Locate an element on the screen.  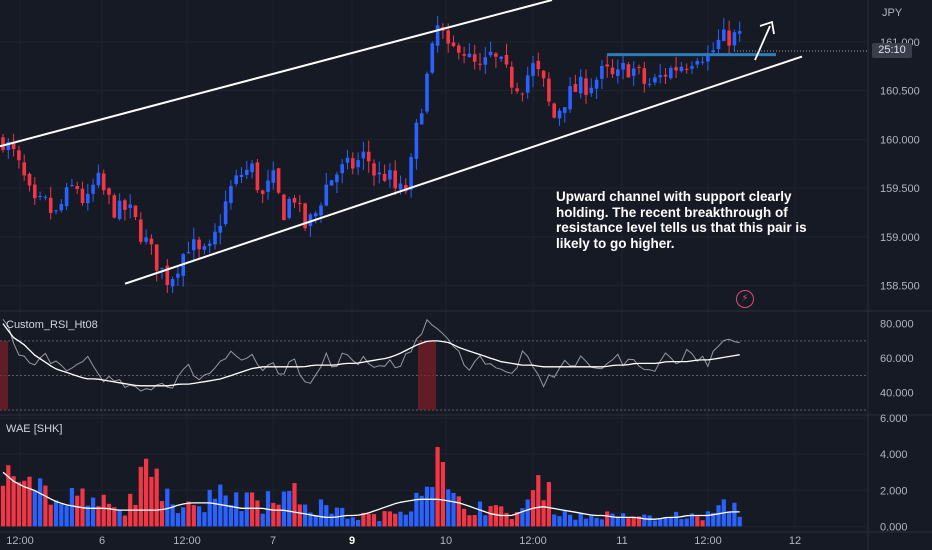
time-tick-label: 10 is located at coordinates (446, 541).